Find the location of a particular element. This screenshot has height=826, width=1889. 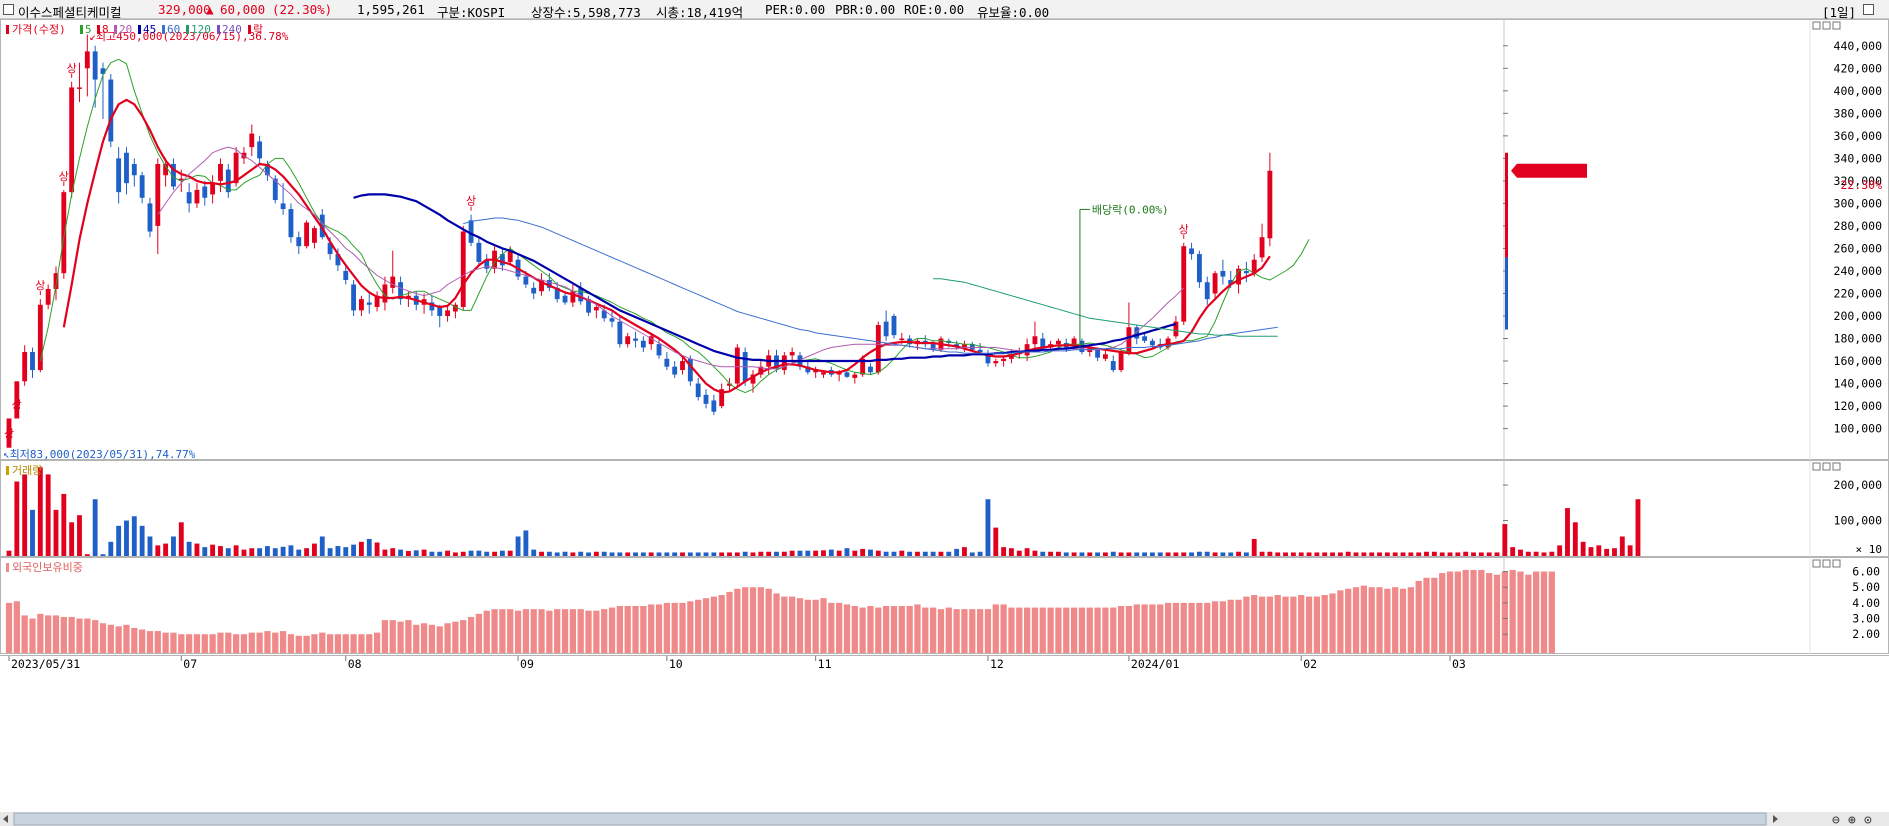

period-selector: [1일] is located at coordinates (1839, 12).